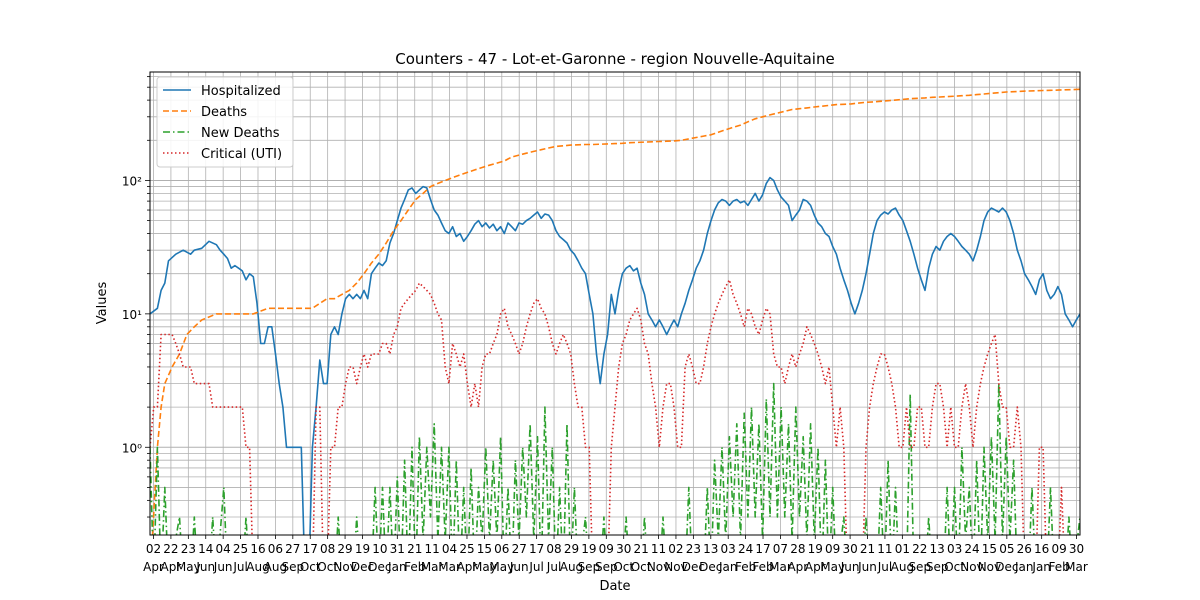 Image resolution: width=1200 pixels, height=600 pixels. I want to click on x-tick-label-day: 23, so click(188, 549).